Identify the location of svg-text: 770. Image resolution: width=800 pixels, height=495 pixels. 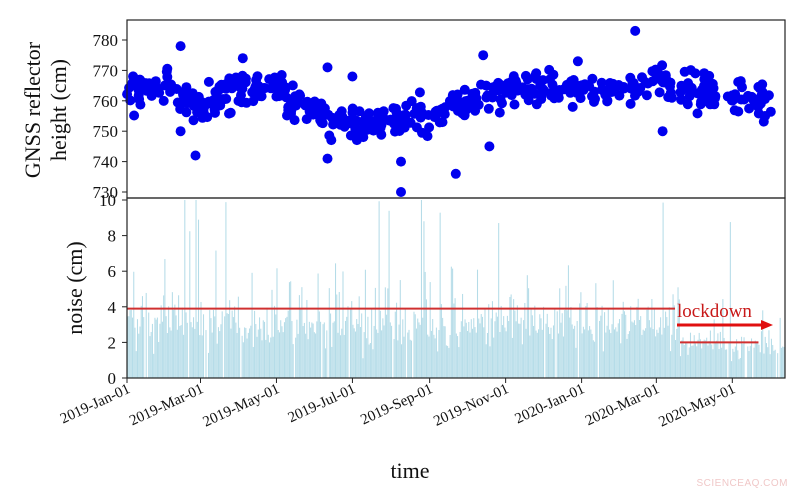
(106, 70).